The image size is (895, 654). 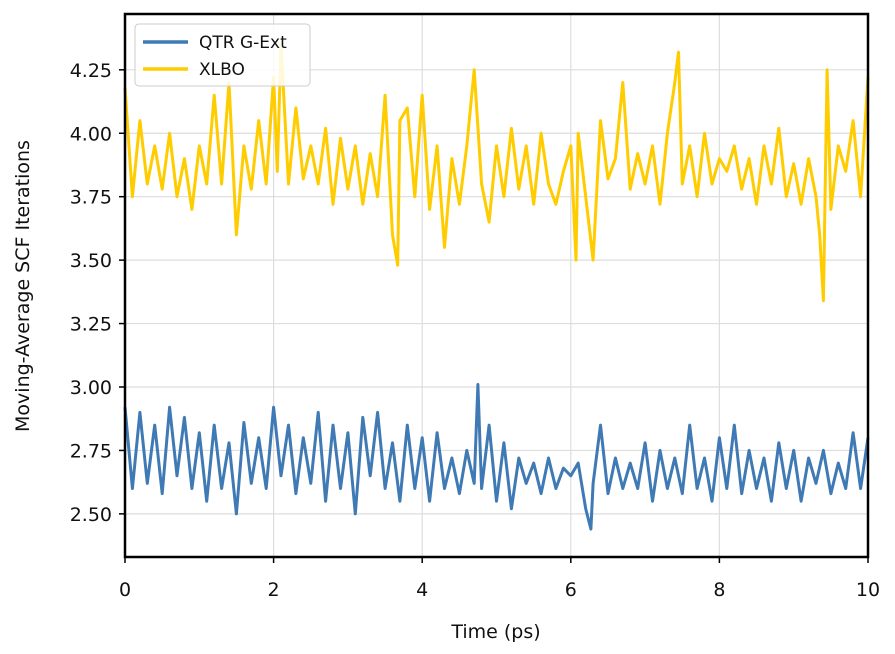 What do you see at coordinates (23, 286) in the screenshot?
I see `y-axis-label: Moving-Average SCF Iterations` at bounding box center [23, 286].